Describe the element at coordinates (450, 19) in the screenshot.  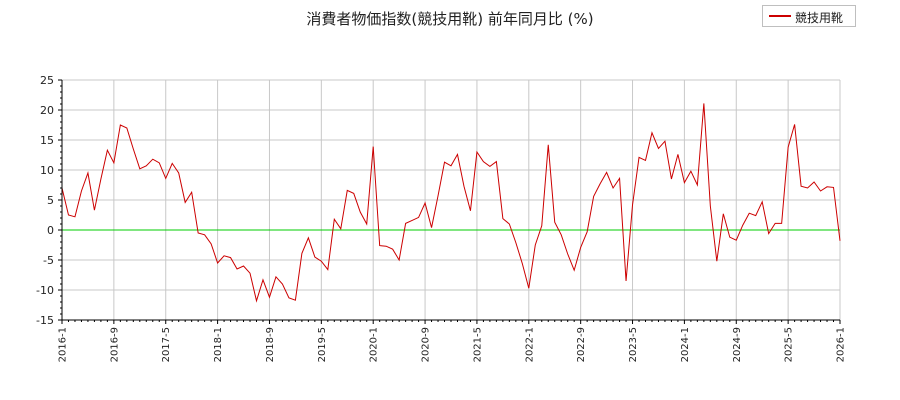
I see `chart-title: 消費者物価指数(競技用靴) 前年同月比 (%)` at that location.